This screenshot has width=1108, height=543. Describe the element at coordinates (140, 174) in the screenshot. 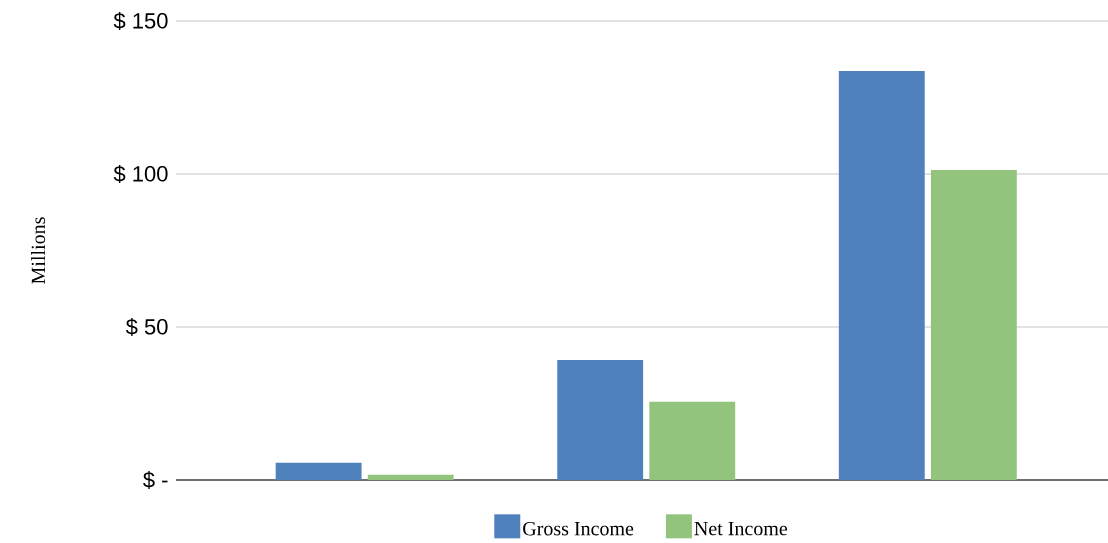

I see `y-tick-label: $ 100` at that location.